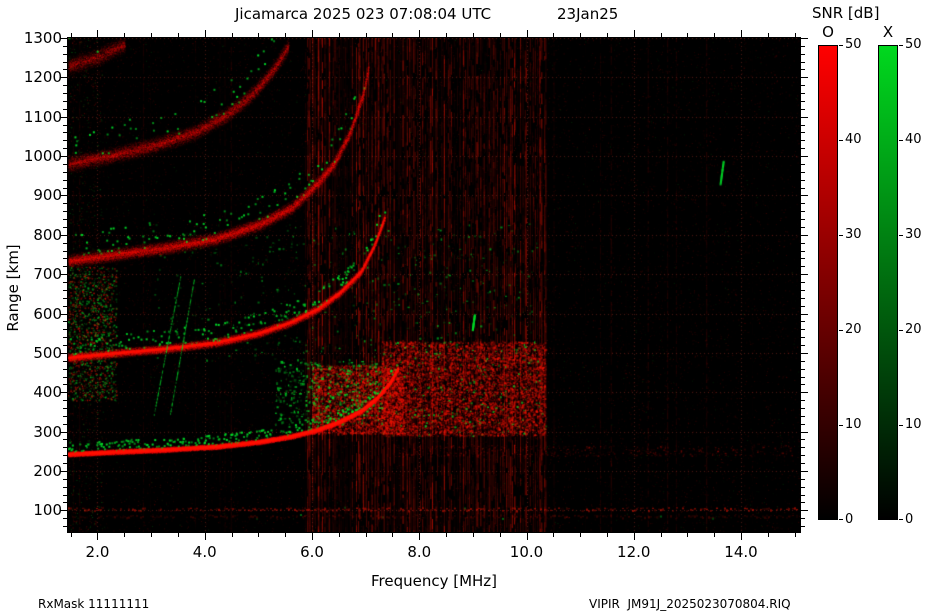 The width and height of the screenshot is (932, 614). I want to click on y-tick-label: 200, so click(47, 470).